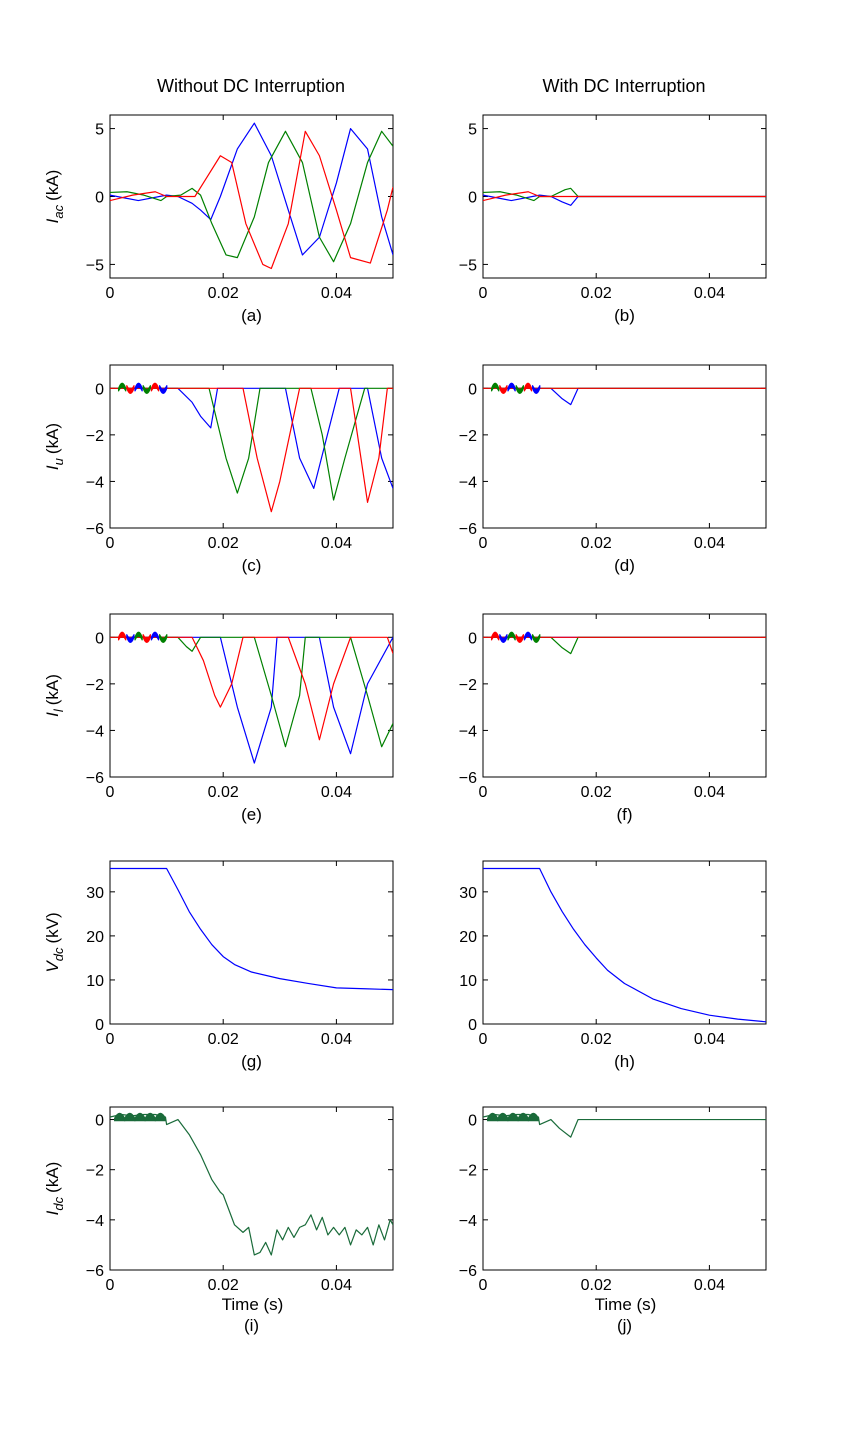  Describe the element at coordinates (624, 315) in the screenshot. I see `panel-caption: (b)` at that location.